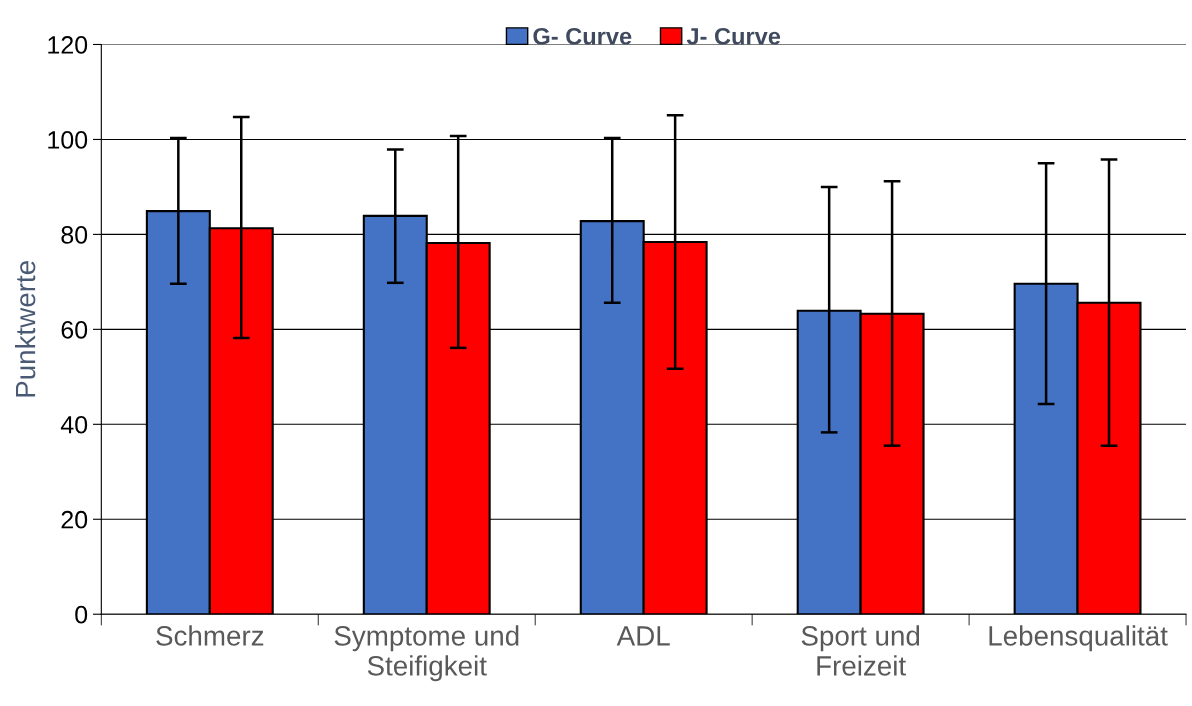 The width and height of the screenshot is (1192, 706). Describe the element at coordinates (68, 45) in the screenshot. I see `y-tick-label: 120` at that location.